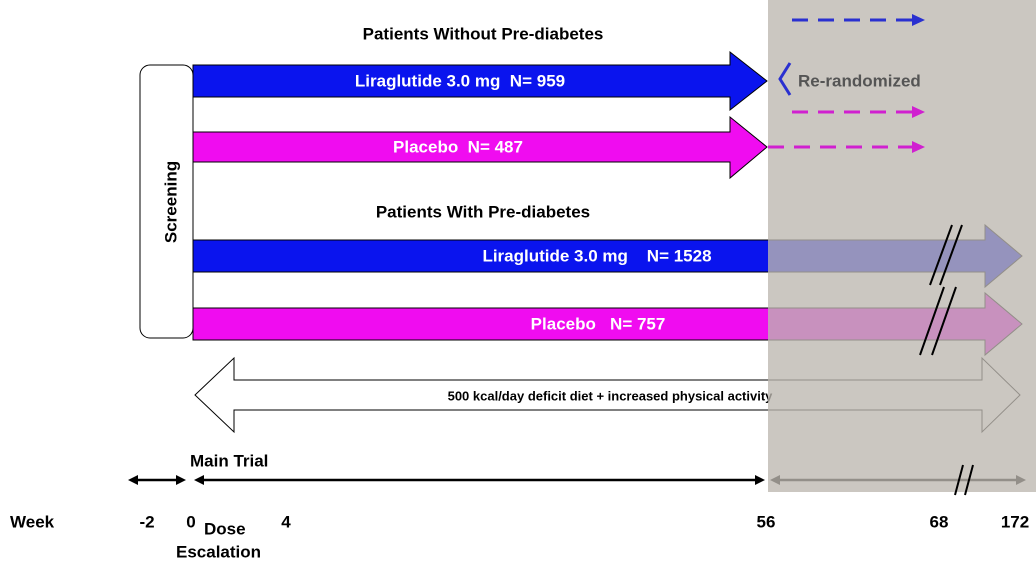 The height and width of the screenshot is (572, 1036). Describe the element at coordinates (483, 33) in the screenshot. I see `group-title: Patients Without Pre-diabetes` at that location.